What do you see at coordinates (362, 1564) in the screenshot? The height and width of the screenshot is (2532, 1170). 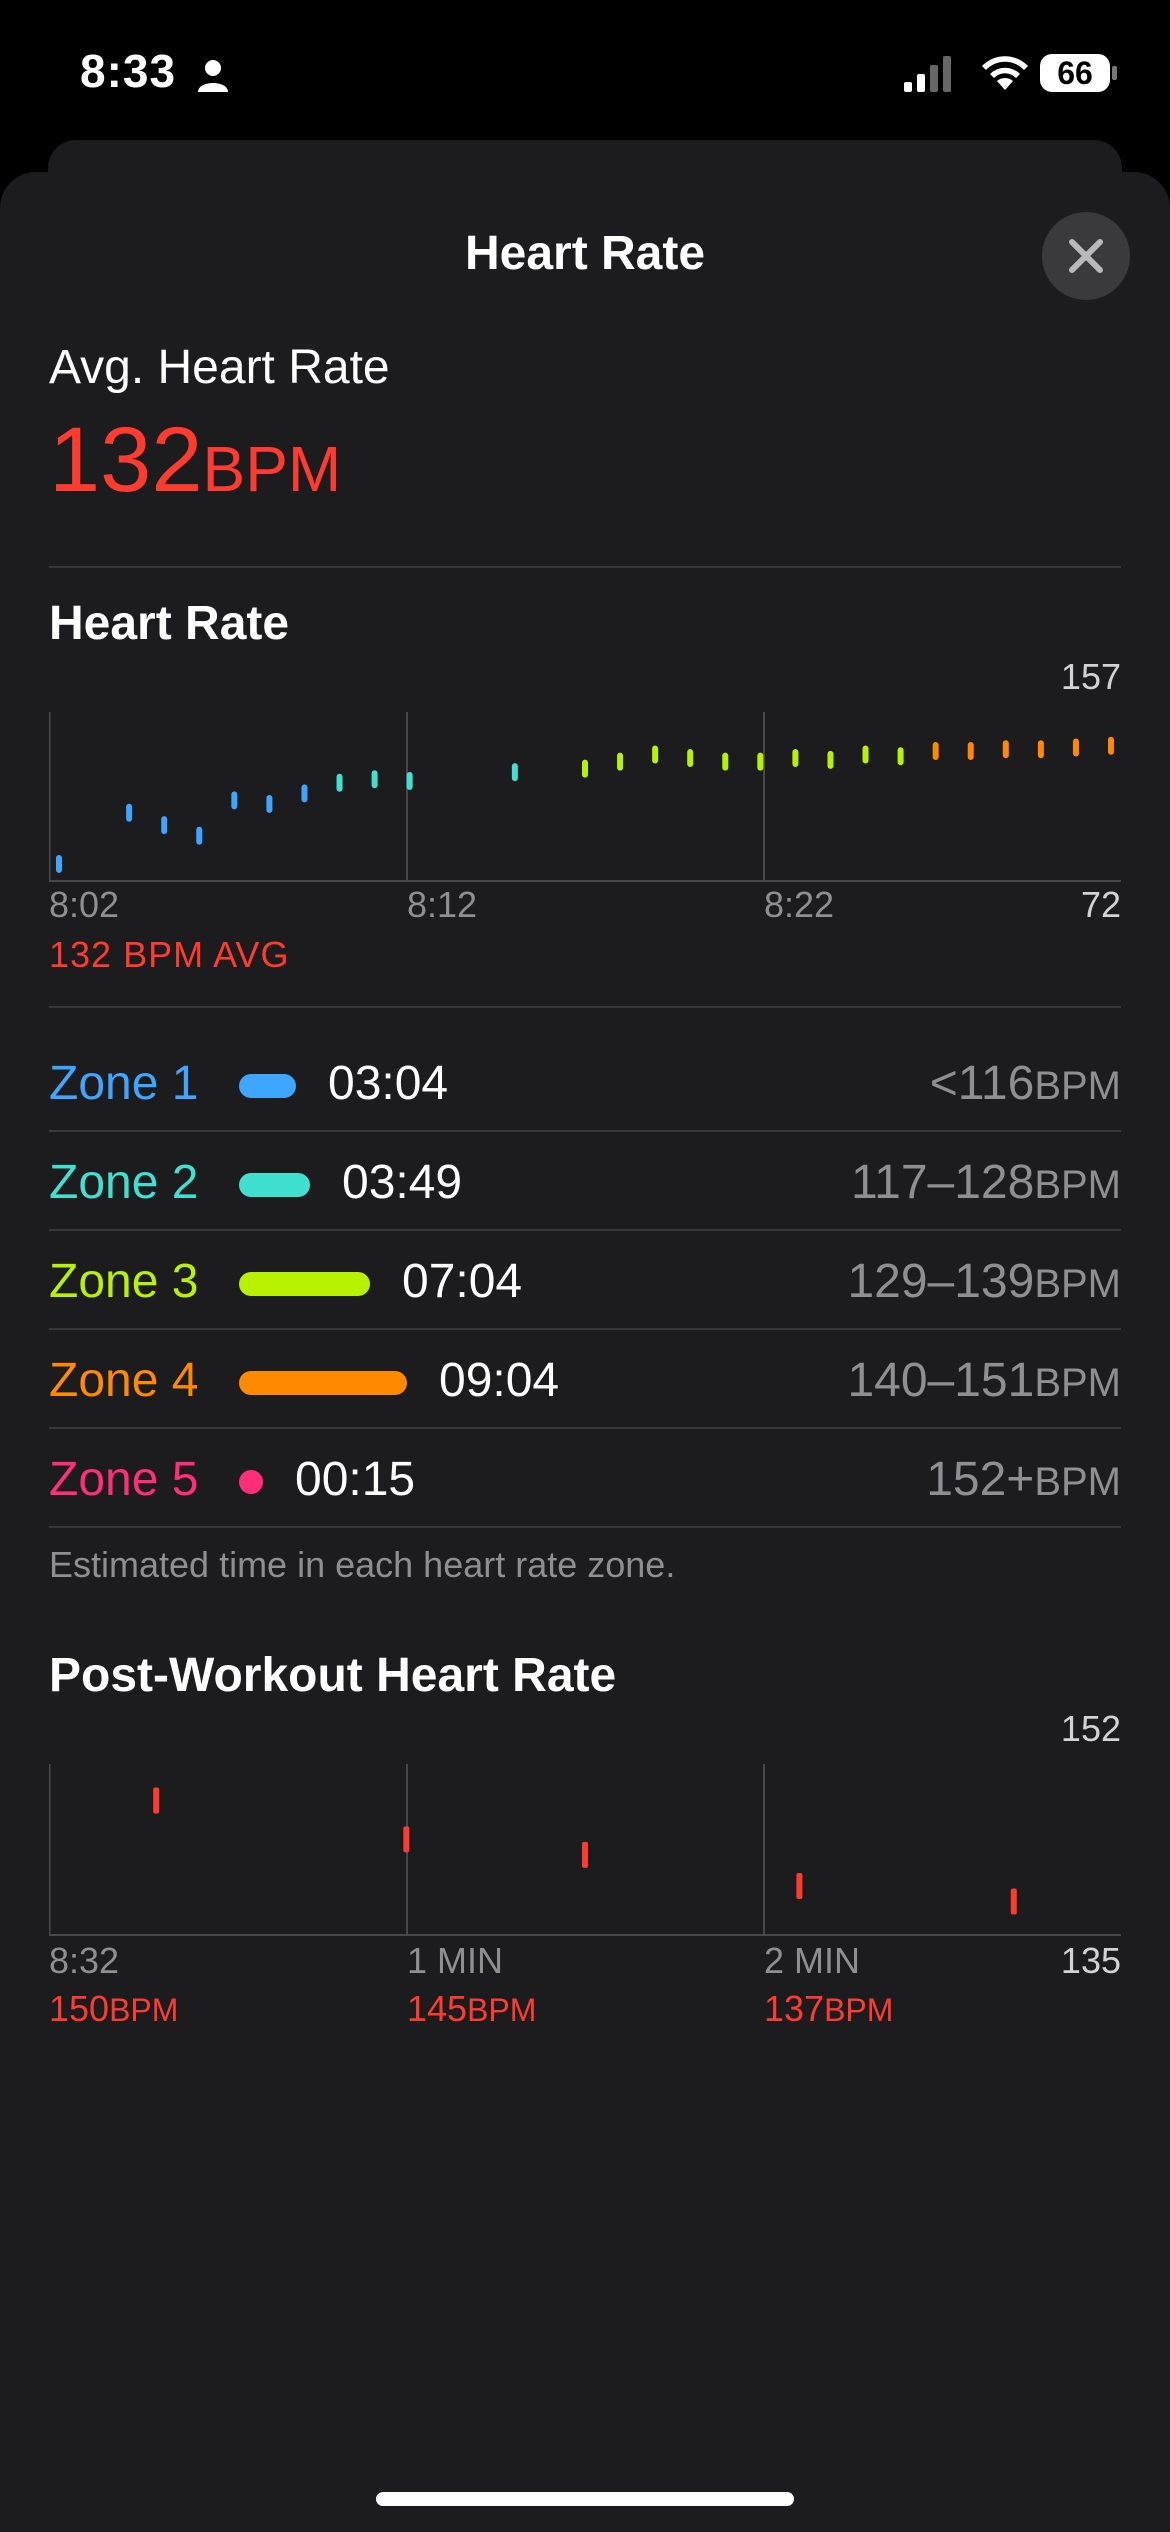 I see `zones-footnote: Estimated time in each heart rate zone.` at bounding box center [362, 1564].